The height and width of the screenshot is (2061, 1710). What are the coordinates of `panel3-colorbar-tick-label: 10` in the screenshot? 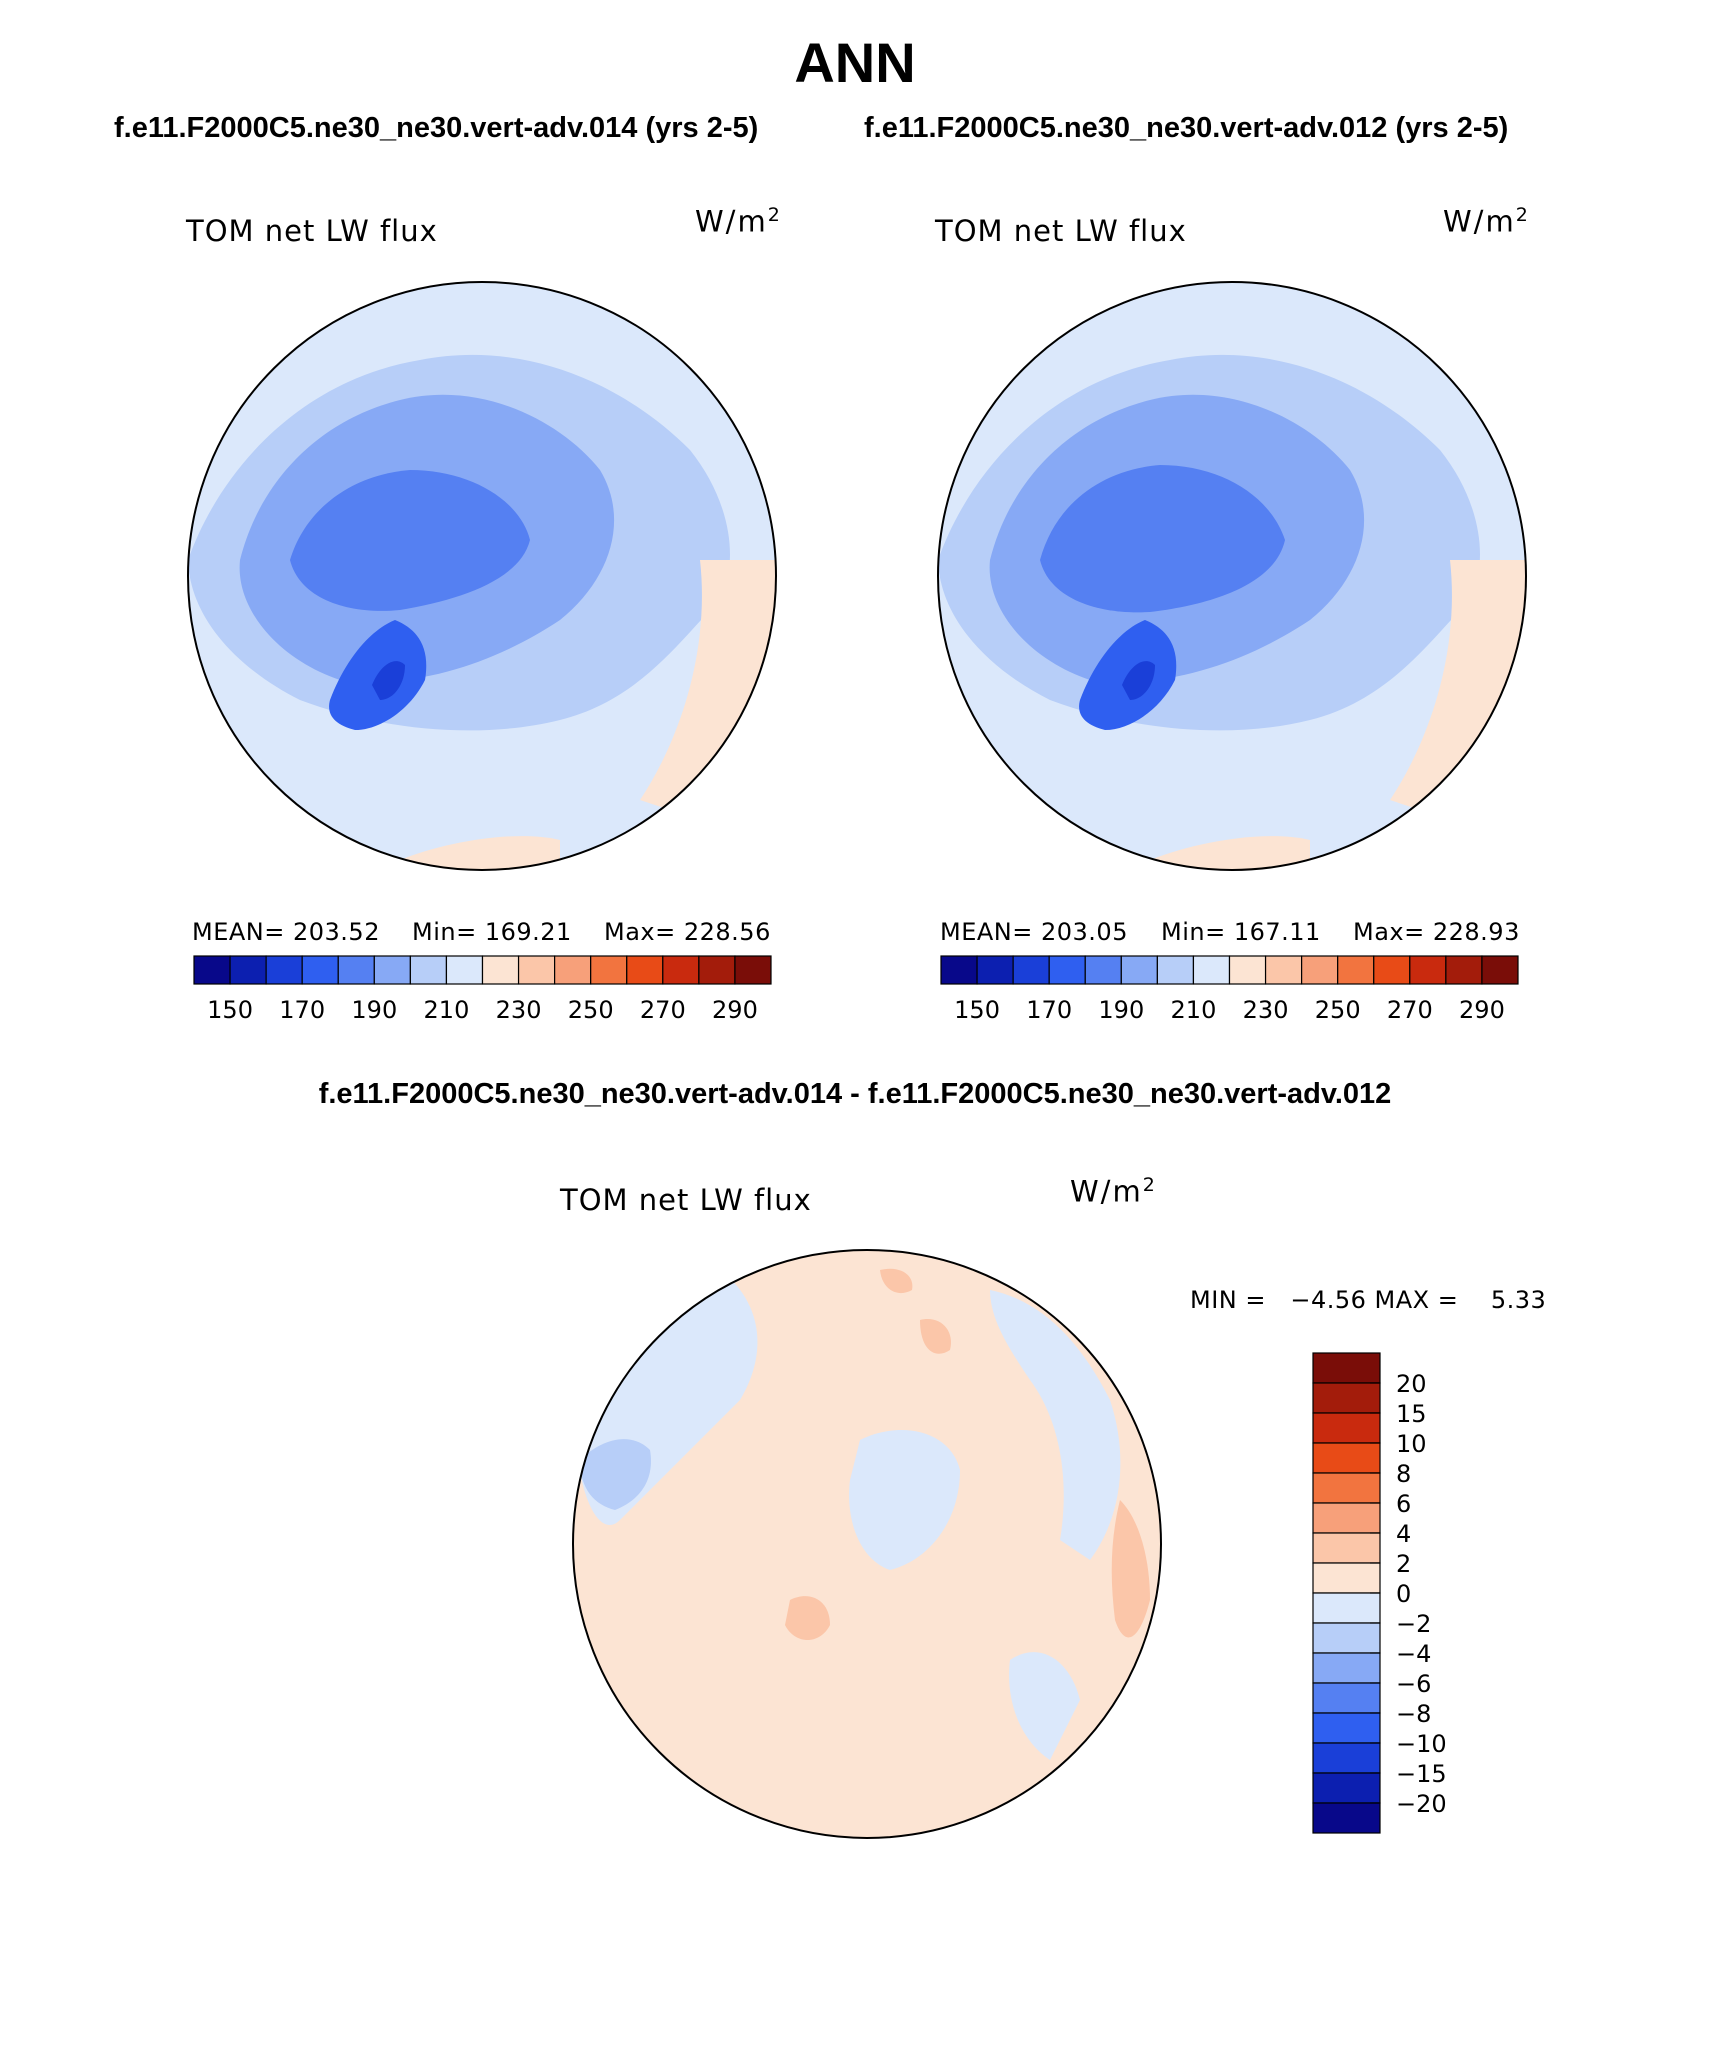 It's located at (1411, 1444).